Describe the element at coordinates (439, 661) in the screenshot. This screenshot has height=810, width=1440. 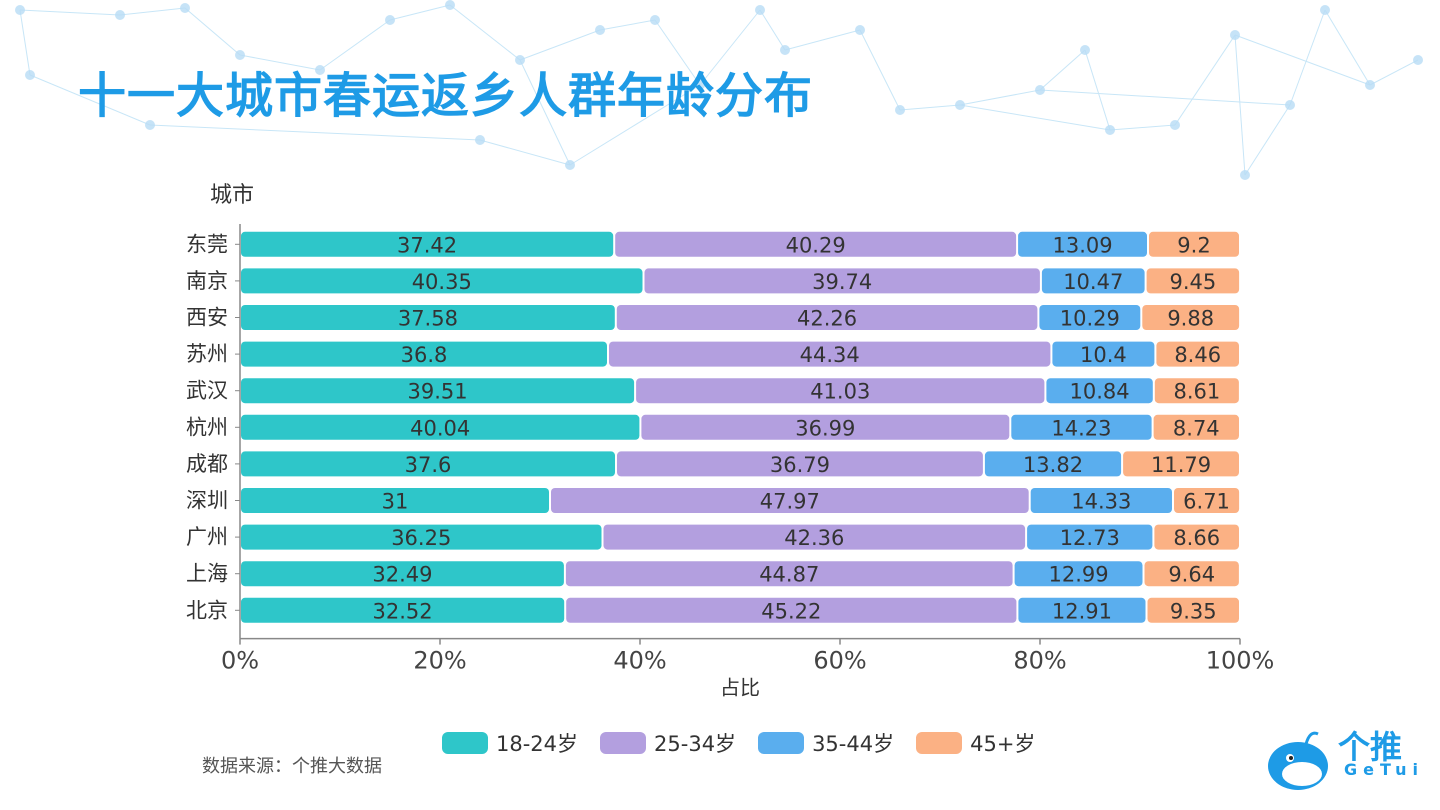
I see `x-tick-label: 20%` at that location.